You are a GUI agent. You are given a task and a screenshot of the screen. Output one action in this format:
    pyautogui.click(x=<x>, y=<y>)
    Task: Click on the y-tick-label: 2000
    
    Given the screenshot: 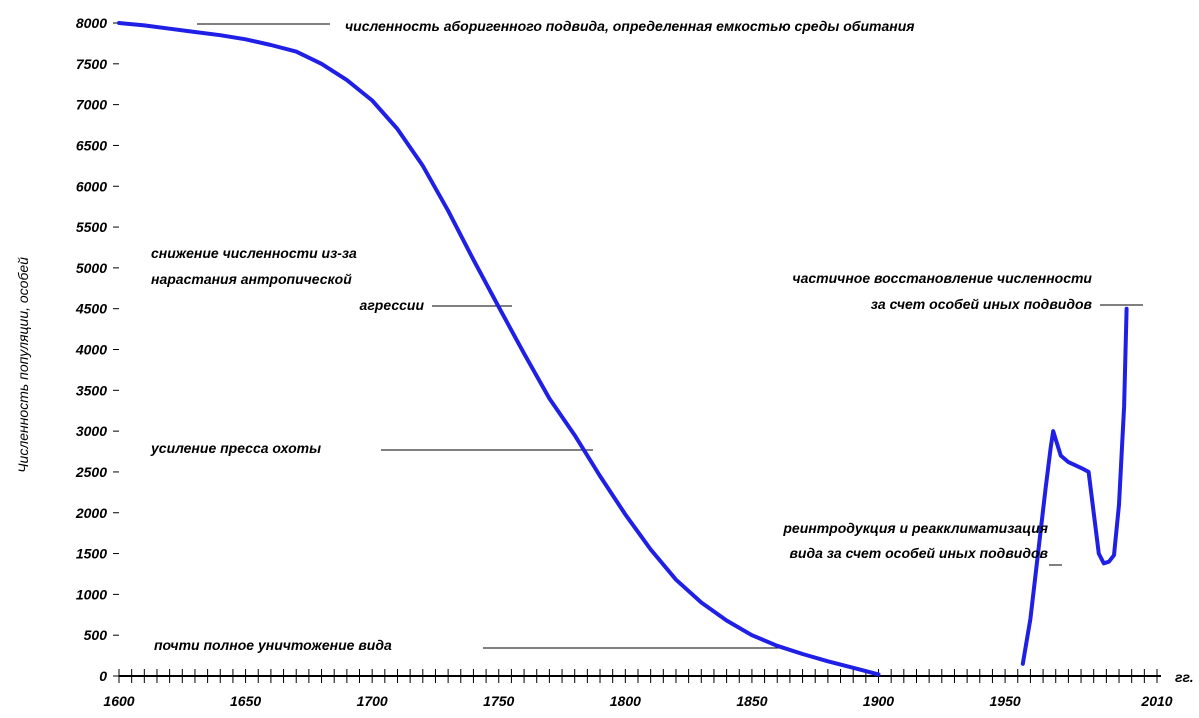 What is the action you would take?
    pyautogui.click(x=91, y=513)
    